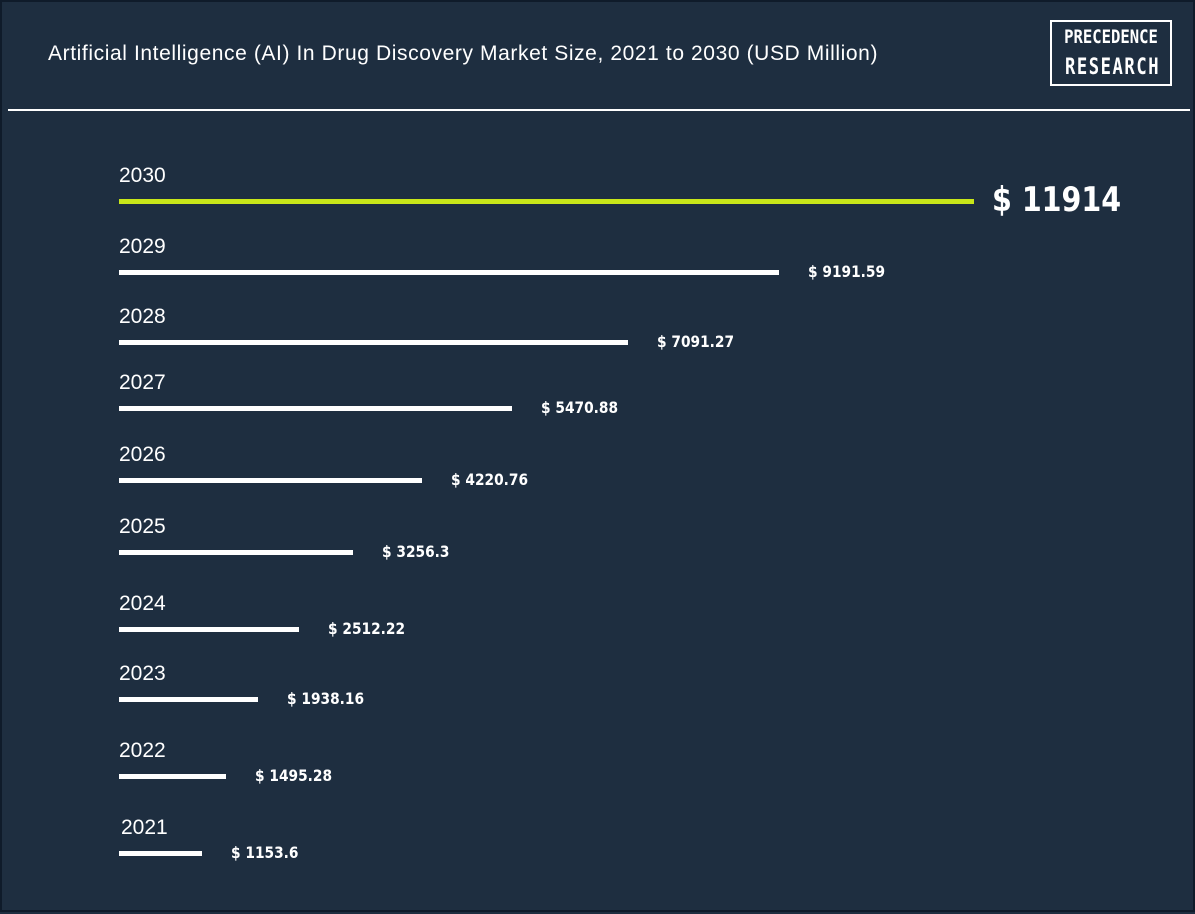  What do you see at coordinates (142, 750) in the screenshot?
I see `category-label-2022: 2022` at bounding box center [142, 750].